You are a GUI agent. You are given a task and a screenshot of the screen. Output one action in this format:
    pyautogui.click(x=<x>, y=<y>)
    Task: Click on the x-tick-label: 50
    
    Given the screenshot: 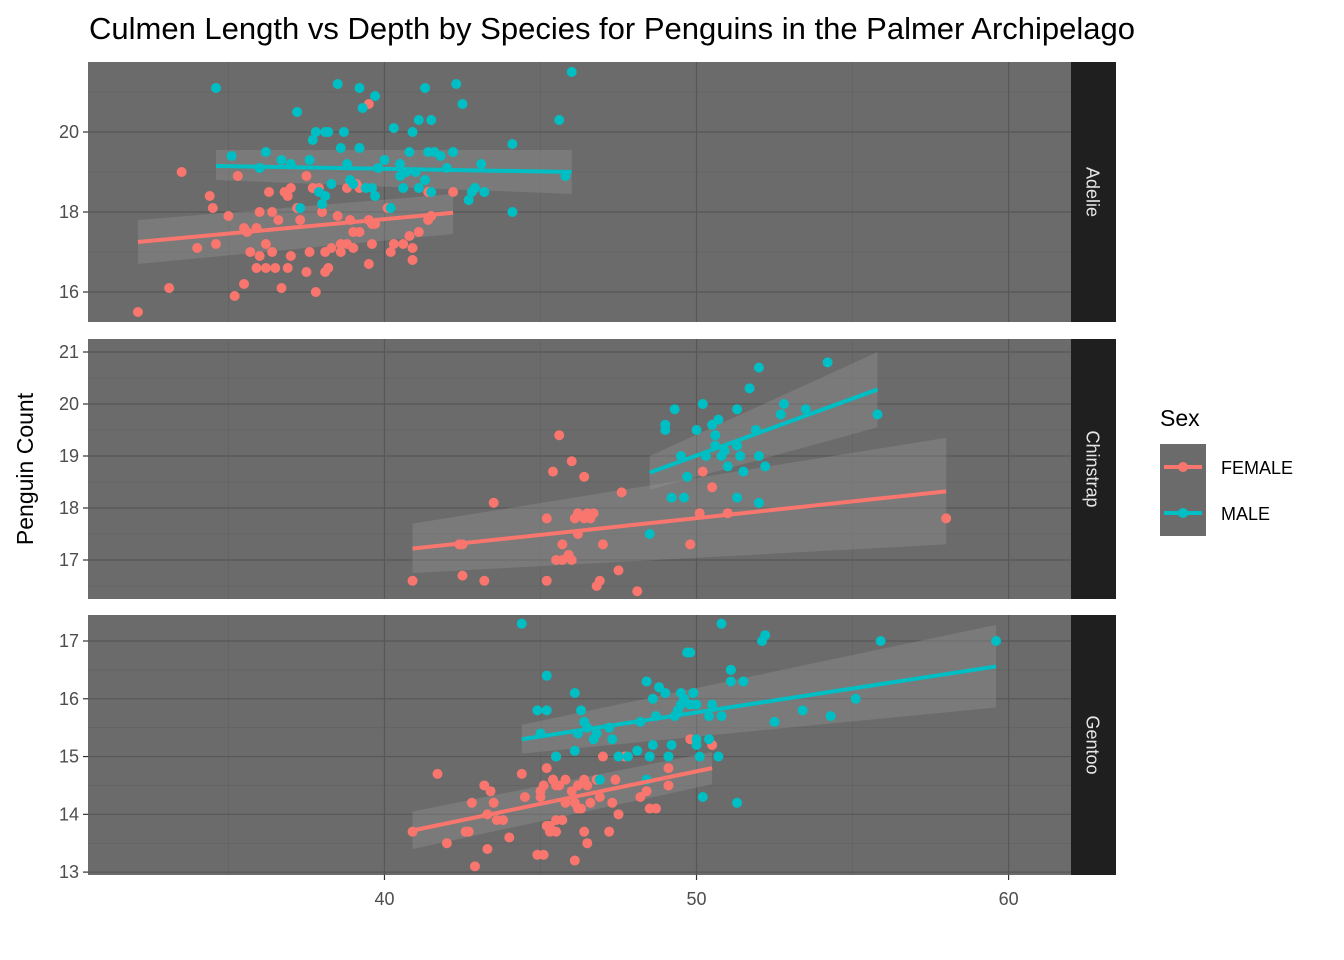 What is the action you would take?
    pyautogui.click(x=697, y=899)
    